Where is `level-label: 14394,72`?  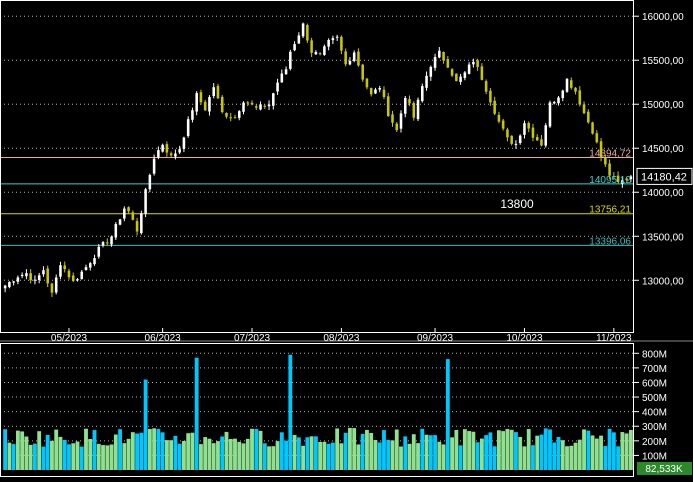
level-label: 14394,72 is located at coordinates (610, 154).